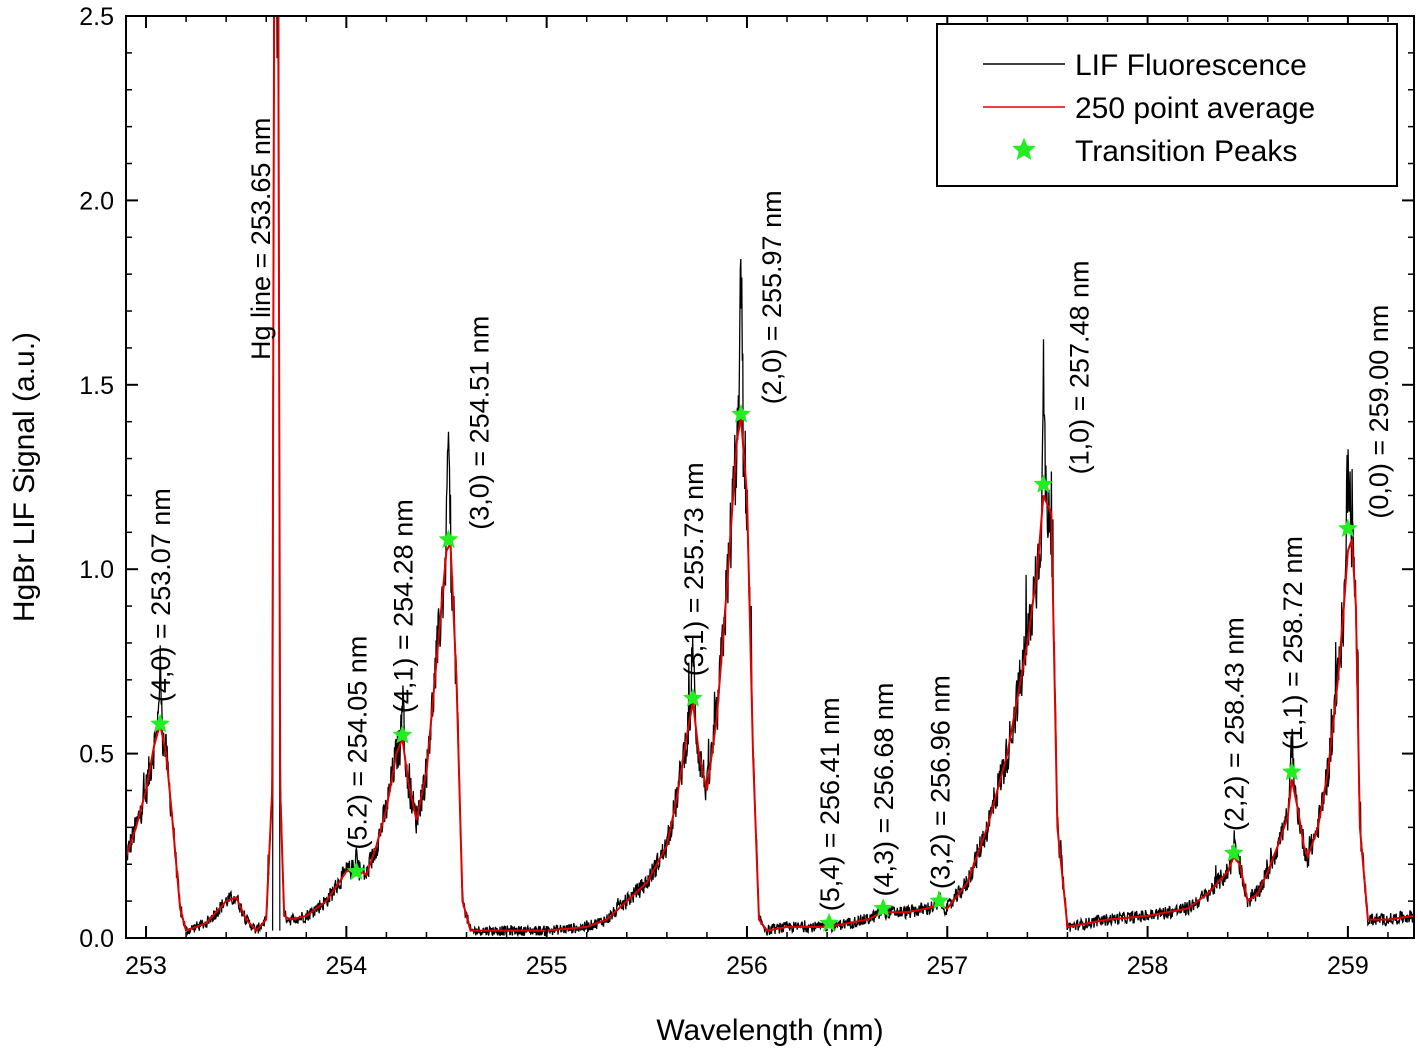 This screenshot has width=1418, height=1059. What do you see at coordinates (96, 201) in the screenshot?
I see `y-tick-label: 2.0` at bounding box center [96, 201].